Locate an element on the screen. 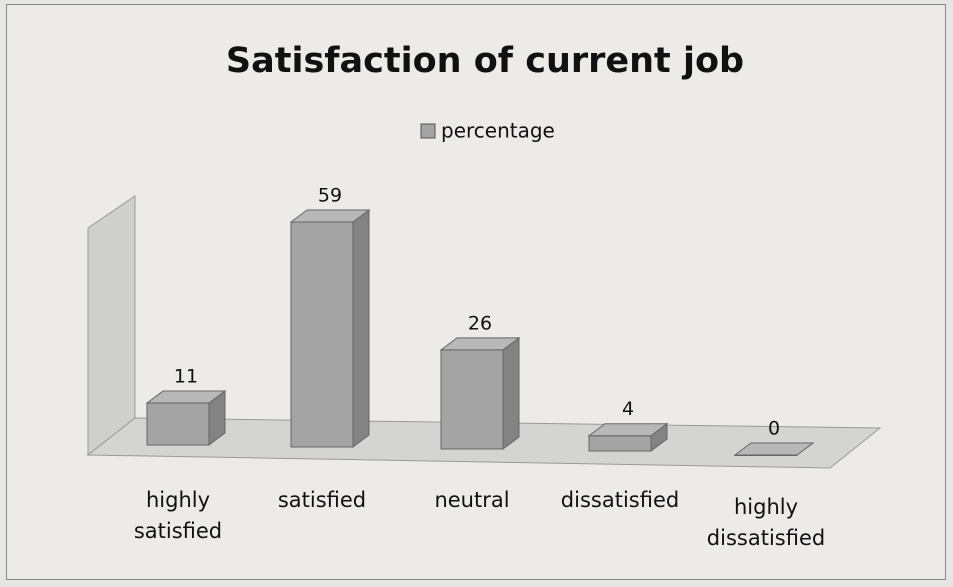  x-tick-label: highly dissatisfied is located at coordinates (766, 522).